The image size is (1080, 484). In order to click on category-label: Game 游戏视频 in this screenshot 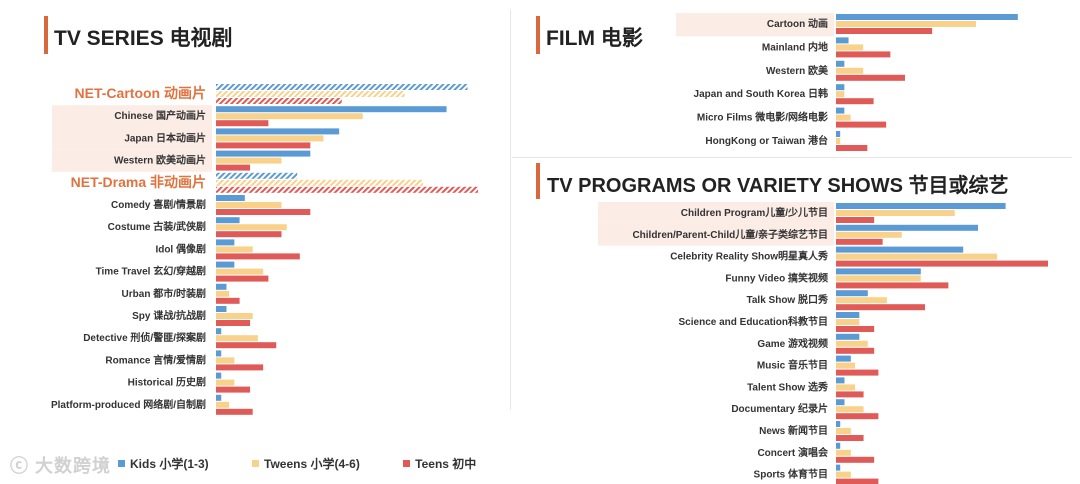, I will do `click(792, 343)`.